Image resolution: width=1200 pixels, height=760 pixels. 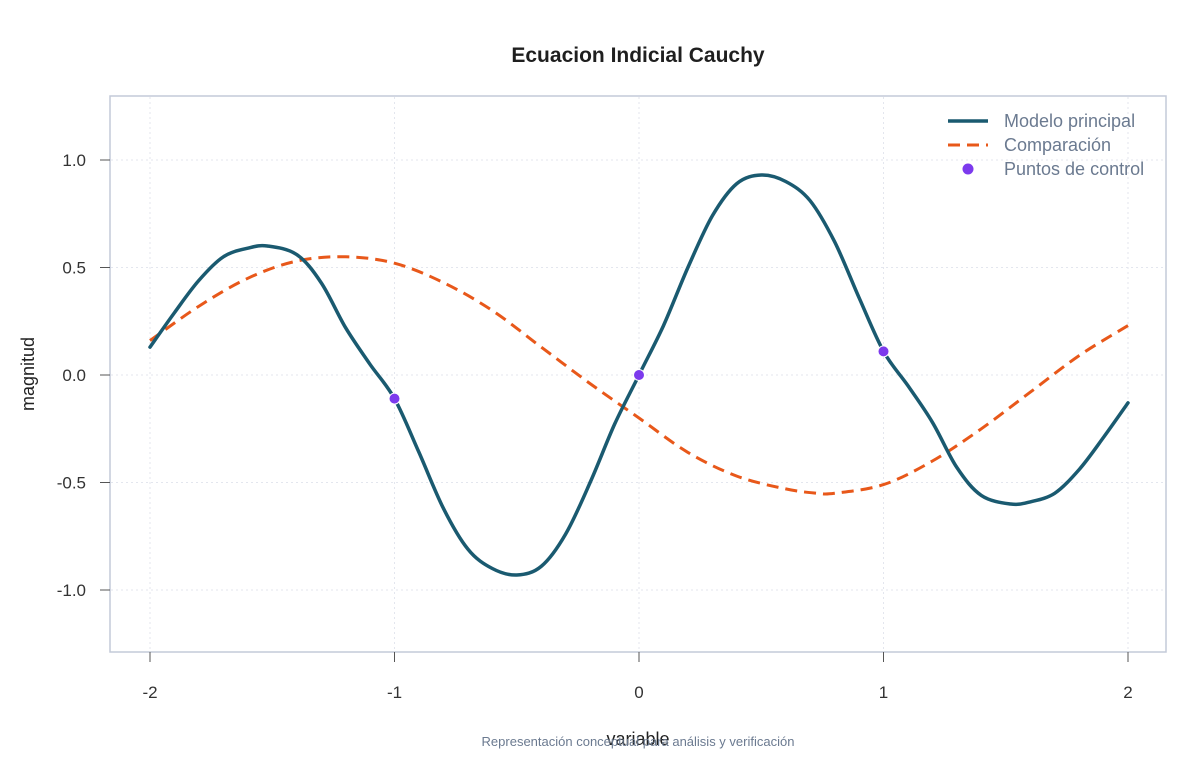 What do you see at coordinates (1069, 121) in the screenshot?
I see `legend-label: Modelo principal` at bounding box center [1069, 121].